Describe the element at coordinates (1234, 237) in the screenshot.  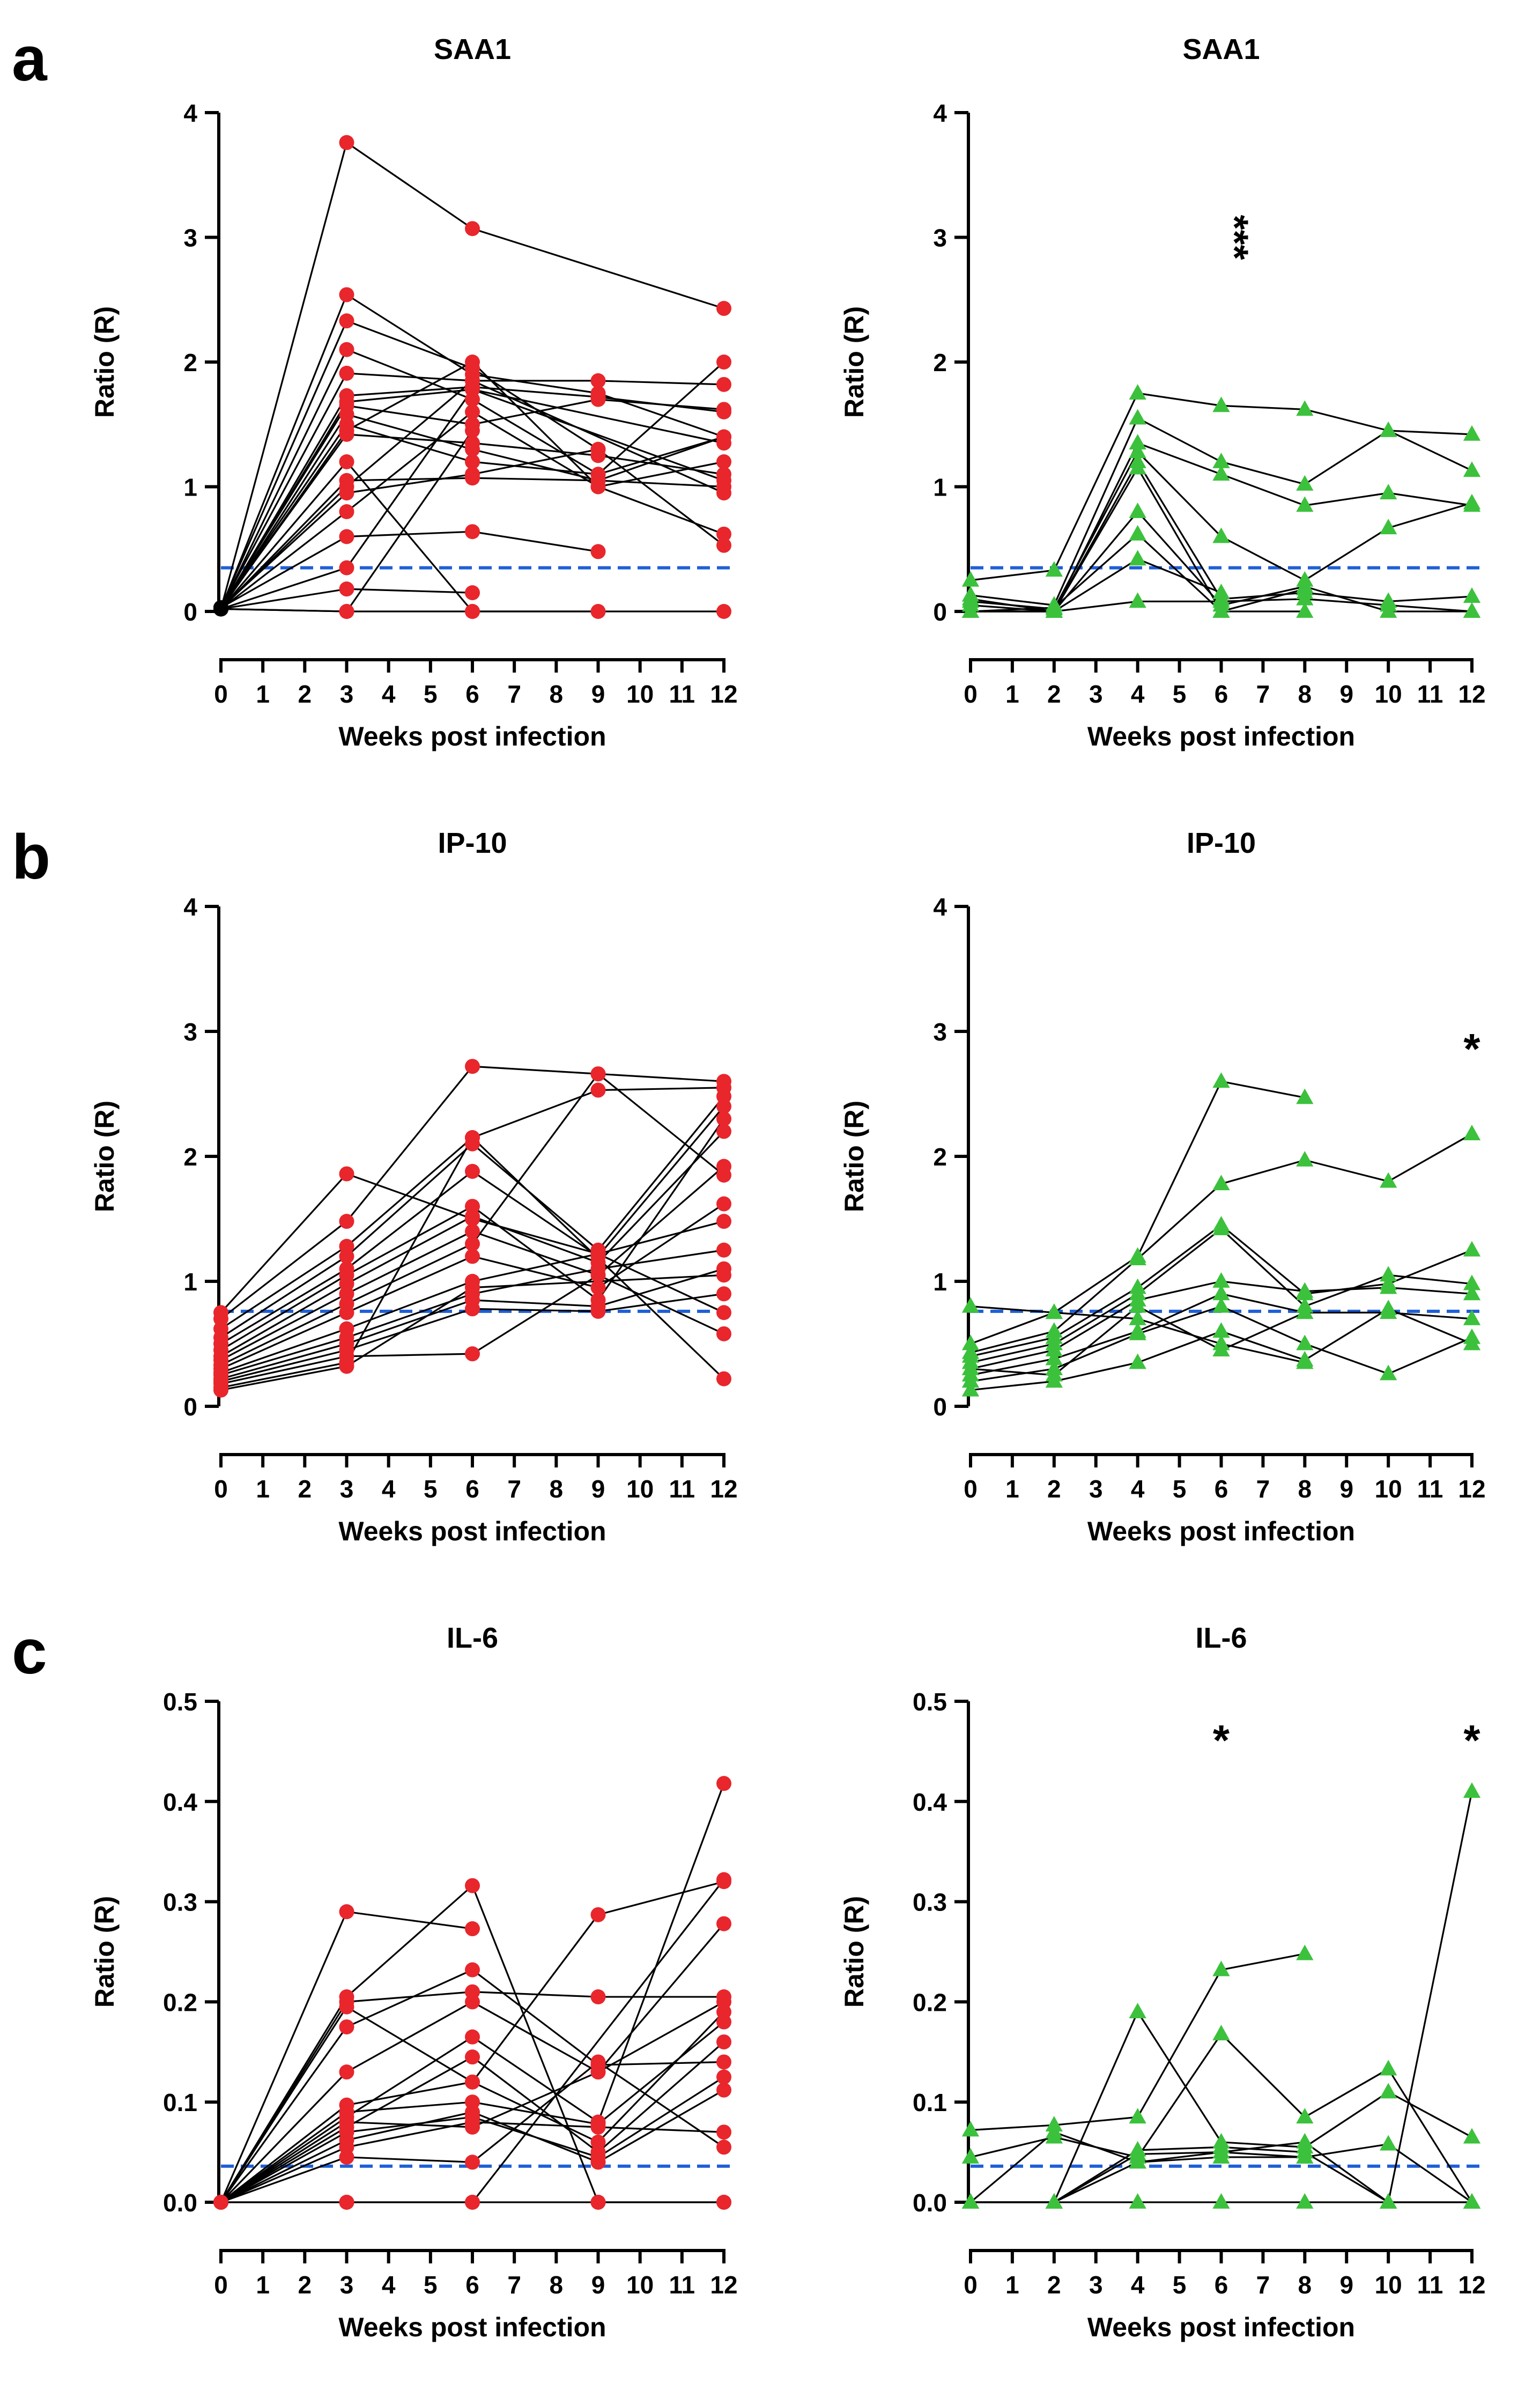
I see `significance-annotation: ***` at that location.